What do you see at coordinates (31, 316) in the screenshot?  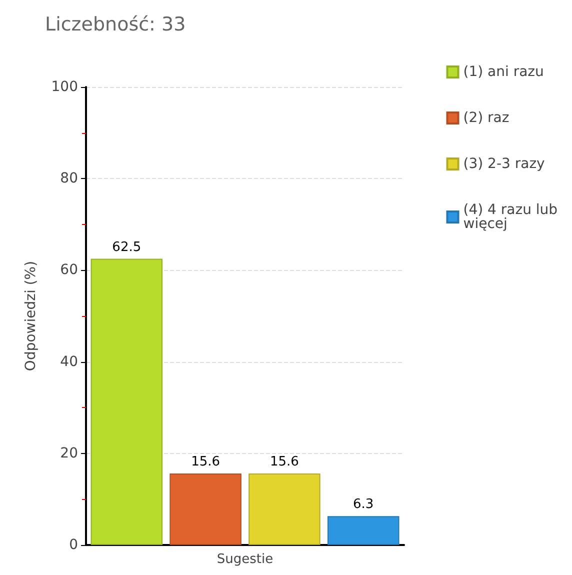 I see `y-axis-title: Odpowiedzi (%)` at bounding box center [31, 316].